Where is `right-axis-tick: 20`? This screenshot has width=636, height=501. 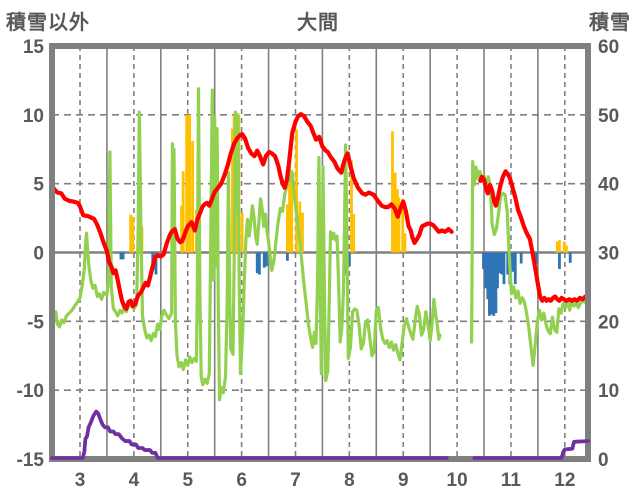 right-axis-tick: 20 is located at coordinates (608, 322).